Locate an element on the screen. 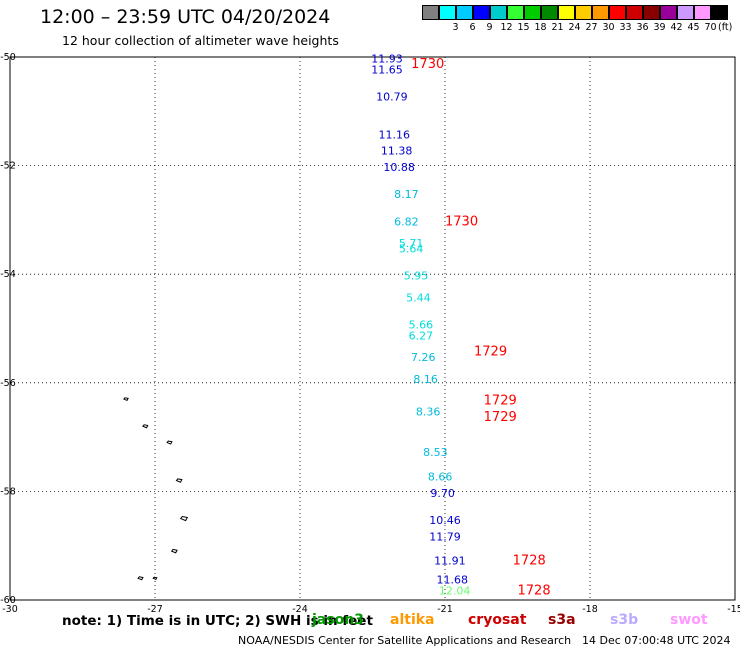 This screenshot has width=740, height=650. satellite-legend-s3b: s3b is located at coordinates (624, 620).